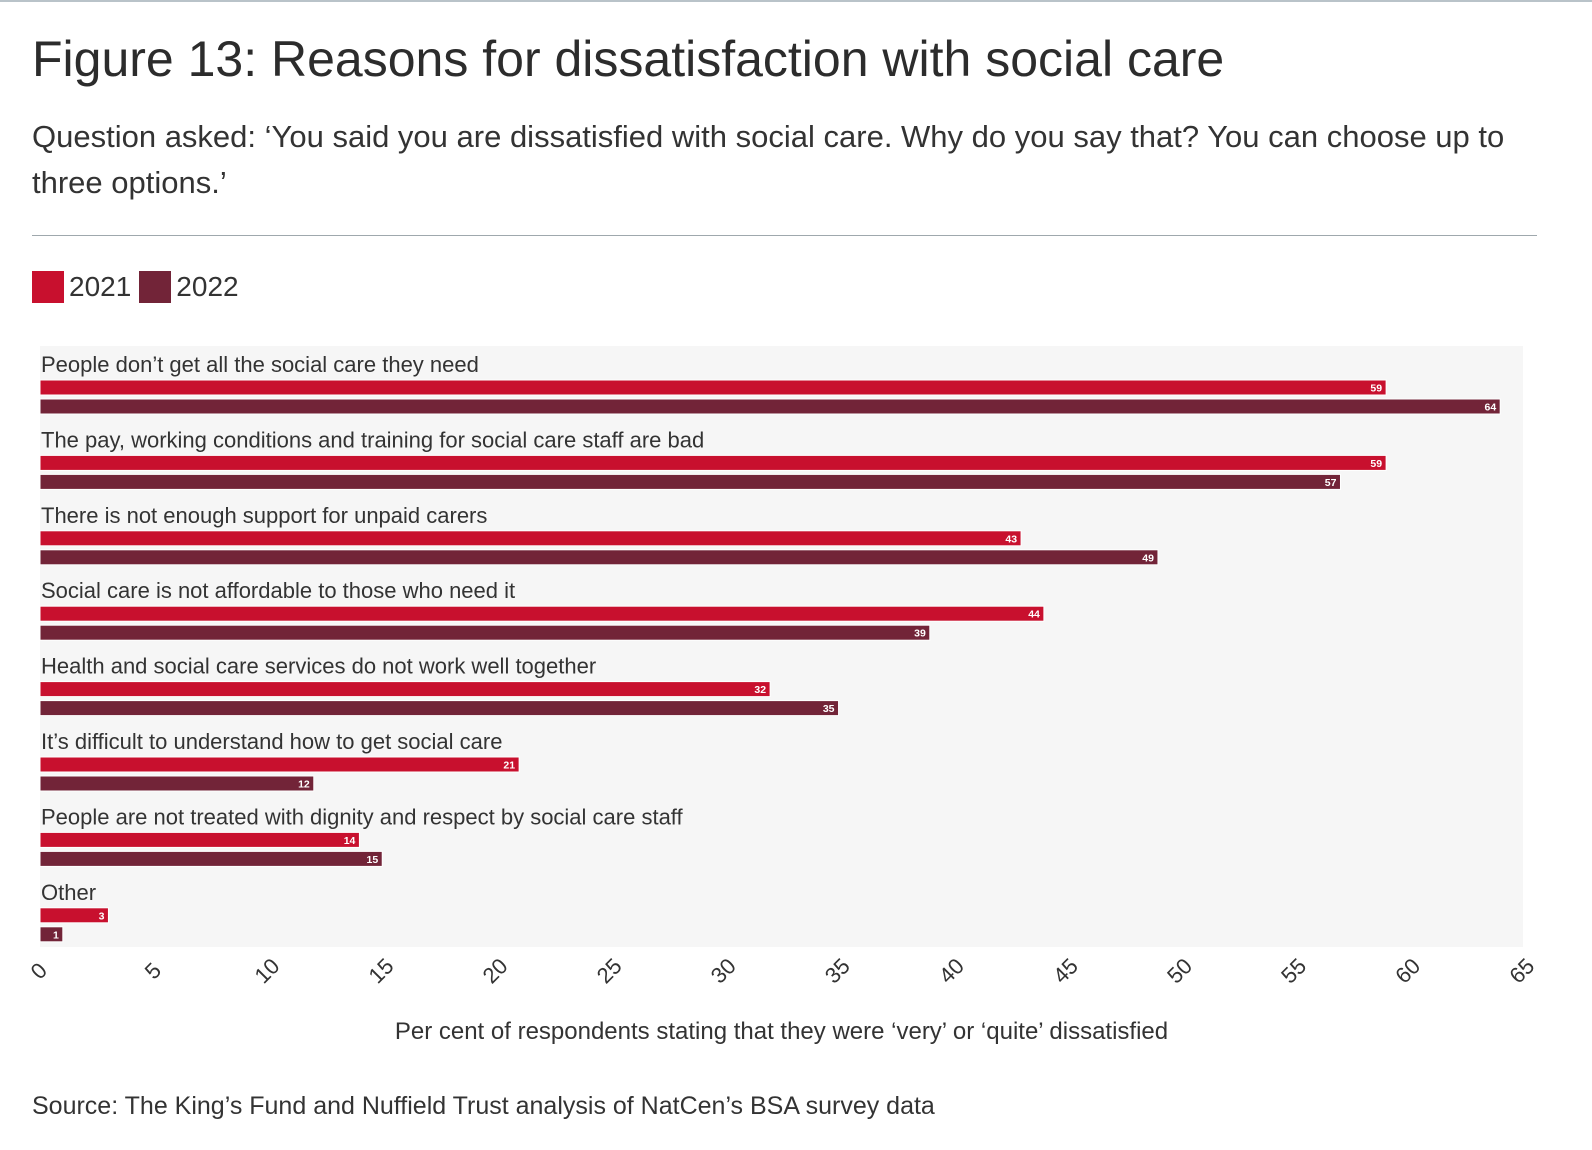  What do you see at coordinates (1148, 558) in the screenshot?
I see `data-label-2022: 49` at bounding box center [1148, 558].